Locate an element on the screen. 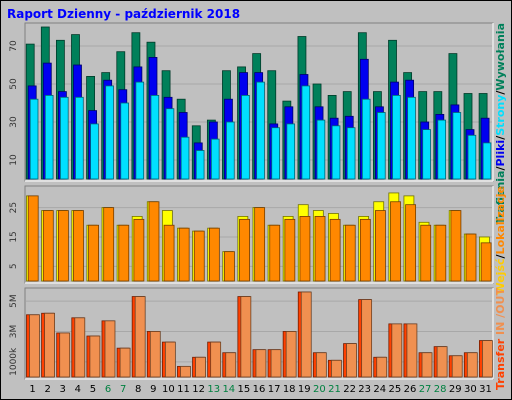 Image resolution: width=512 pixels, height=400 pixels. series-label: Transfer IN /OUT is located at coordinates (500, 339).